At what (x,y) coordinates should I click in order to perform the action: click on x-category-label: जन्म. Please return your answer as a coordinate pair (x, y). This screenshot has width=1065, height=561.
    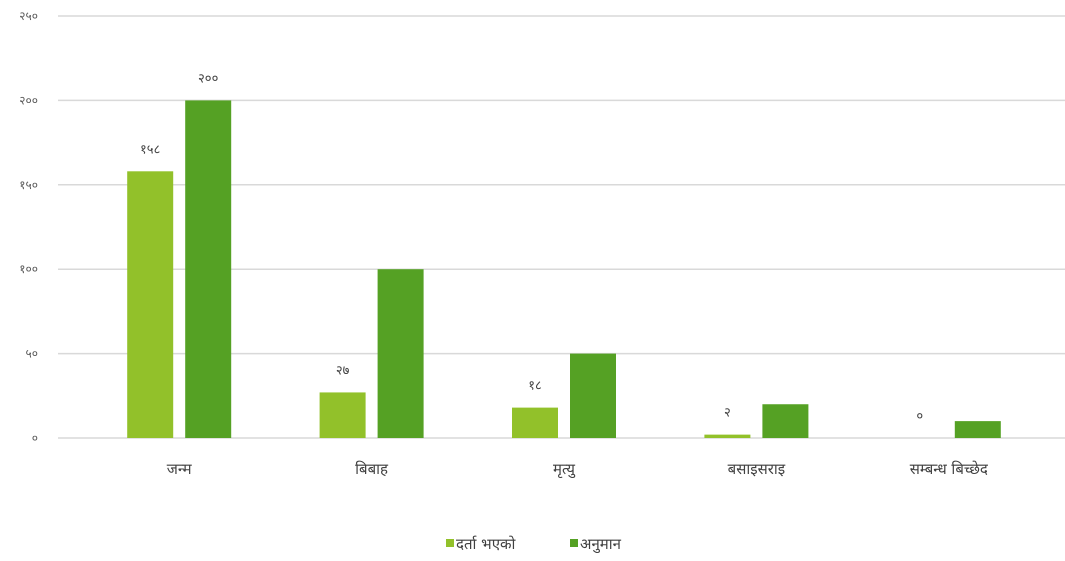
    Looking at the image, I should click on (180, 469).